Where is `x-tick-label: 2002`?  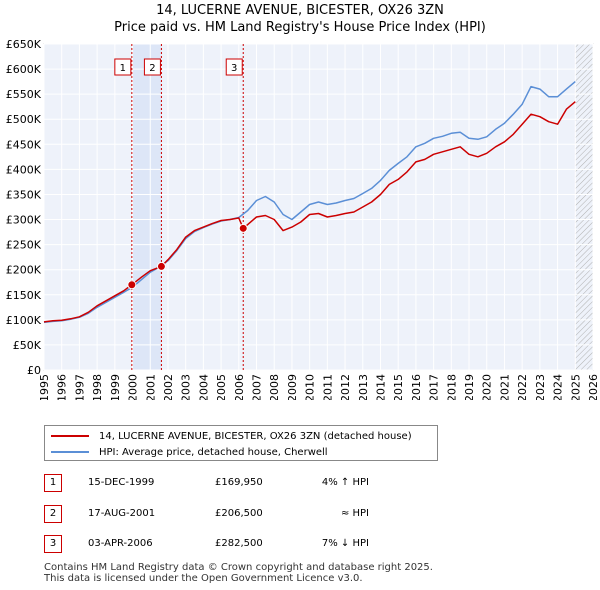 x-tick-label: 2002 is located at coordinates (168, 387).